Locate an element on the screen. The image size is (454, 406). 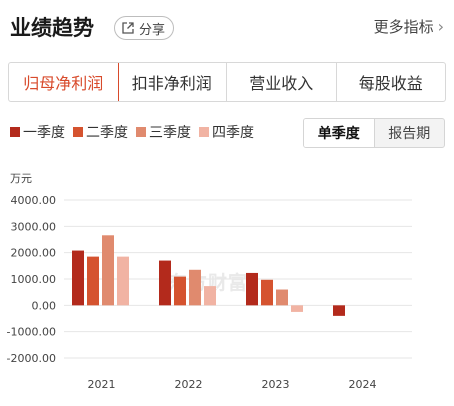
metric-tabs: 归母净利润 扣非净利润 营业收入 每股收益 is located at coordinates (227, 82).